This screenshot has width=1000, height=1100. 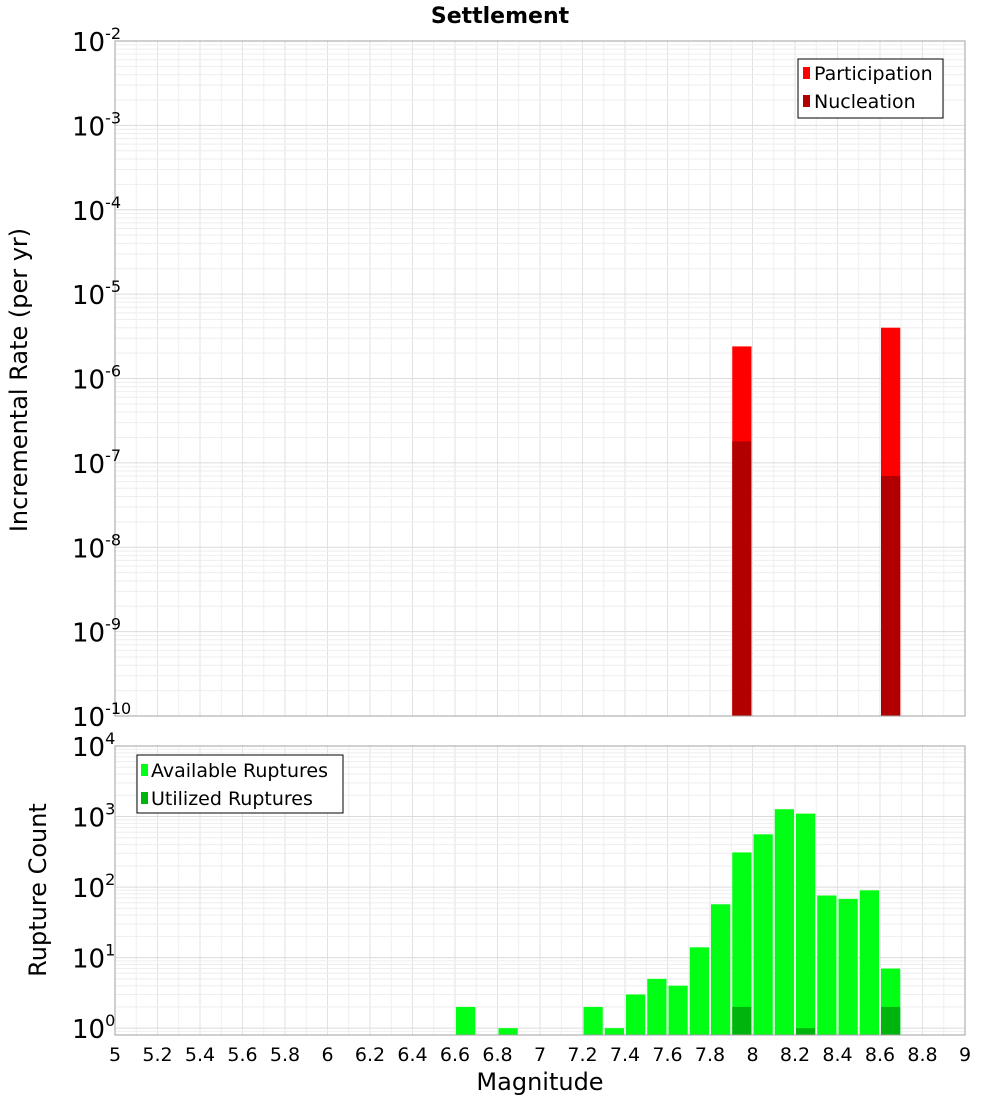 What do you see at coordinates (157, 1055) in the screenshot?
I see `x-tick-label: 5.2` at bounding box center [157, 1055].